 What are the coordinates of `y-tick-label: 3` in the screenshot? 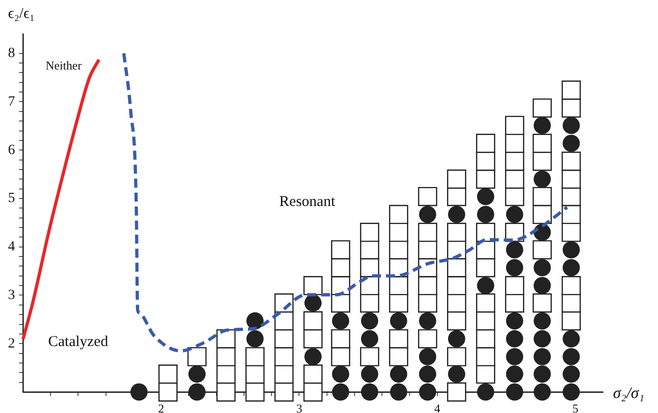 It's located at (11, 295).